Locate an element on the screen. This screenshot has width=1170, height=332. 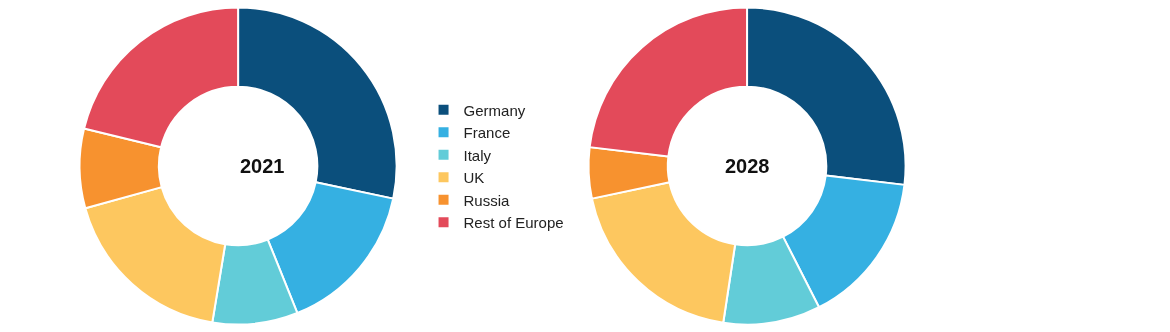
slice-label: 2028 is located at coordinates (747, 166).